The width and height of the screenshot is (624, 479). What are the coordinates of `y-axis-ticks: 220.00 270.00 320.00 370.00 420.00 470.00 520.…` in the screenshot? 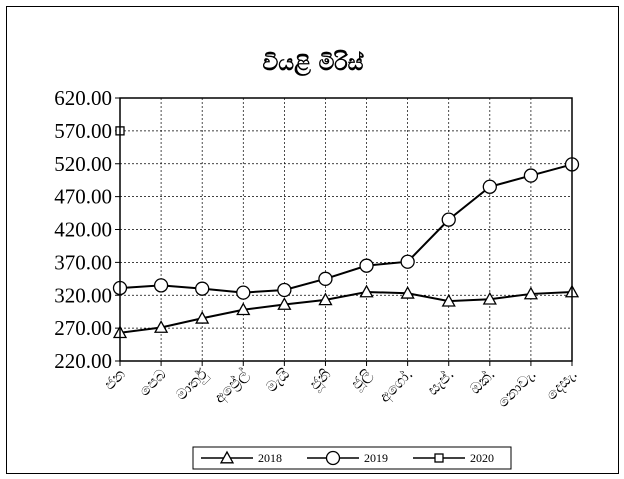 It's located at (87, 229).